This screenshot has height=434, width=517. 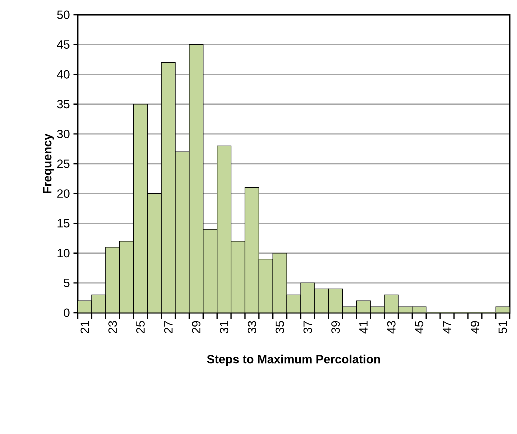 I want to click on x-tick-label: 35, so click(x=280, y=327).